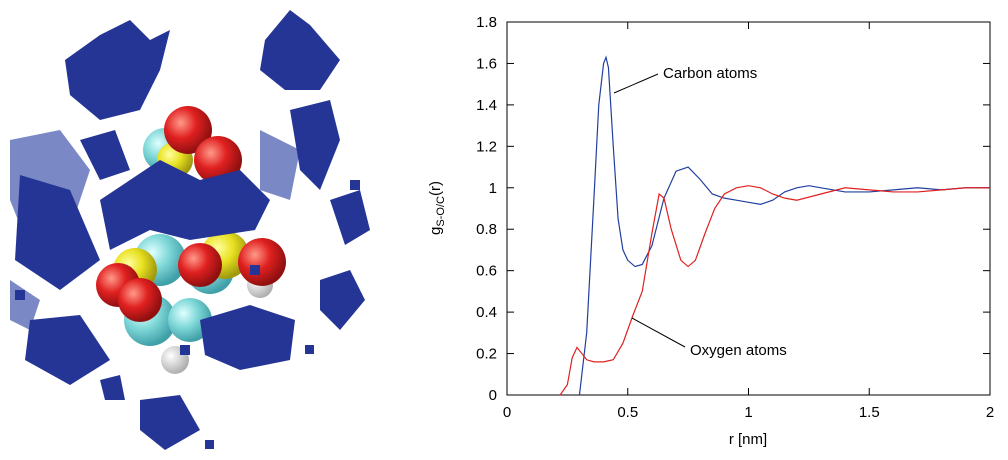 This screenshot has width=1008, height=460. I want to click on y-tick-label: 1.2, so click(486, 146).